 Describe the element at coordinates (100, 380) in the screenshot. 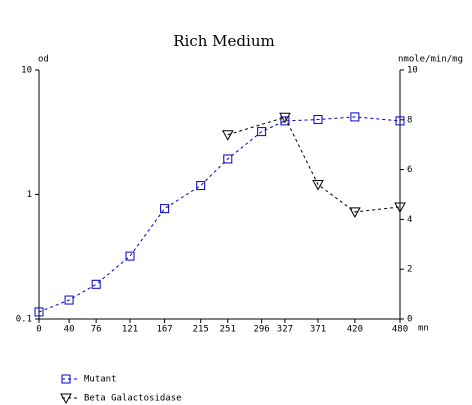

I see `legend-label: Mutant` at that location.